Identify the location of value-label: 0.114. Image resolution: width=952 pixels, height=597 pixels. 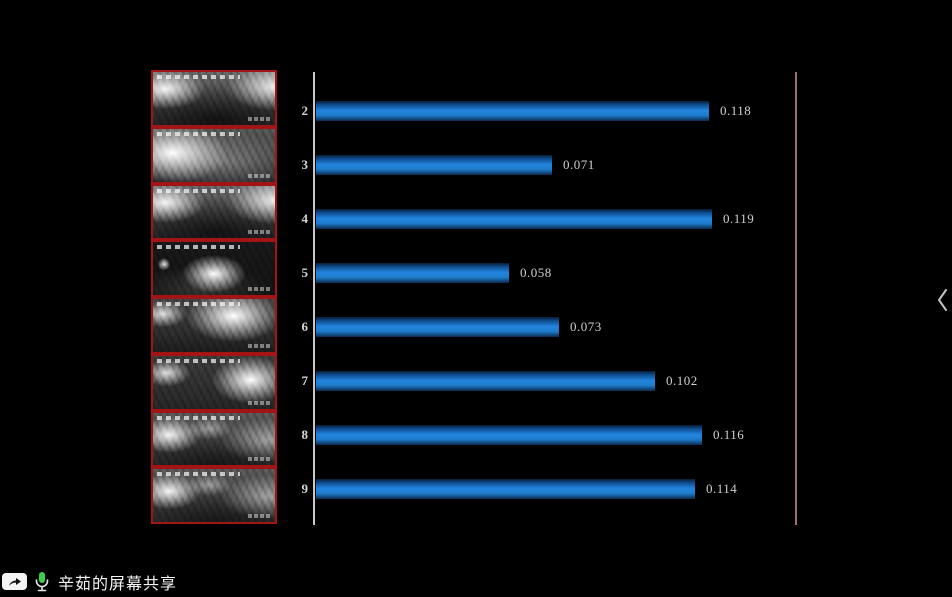
(722, 488).